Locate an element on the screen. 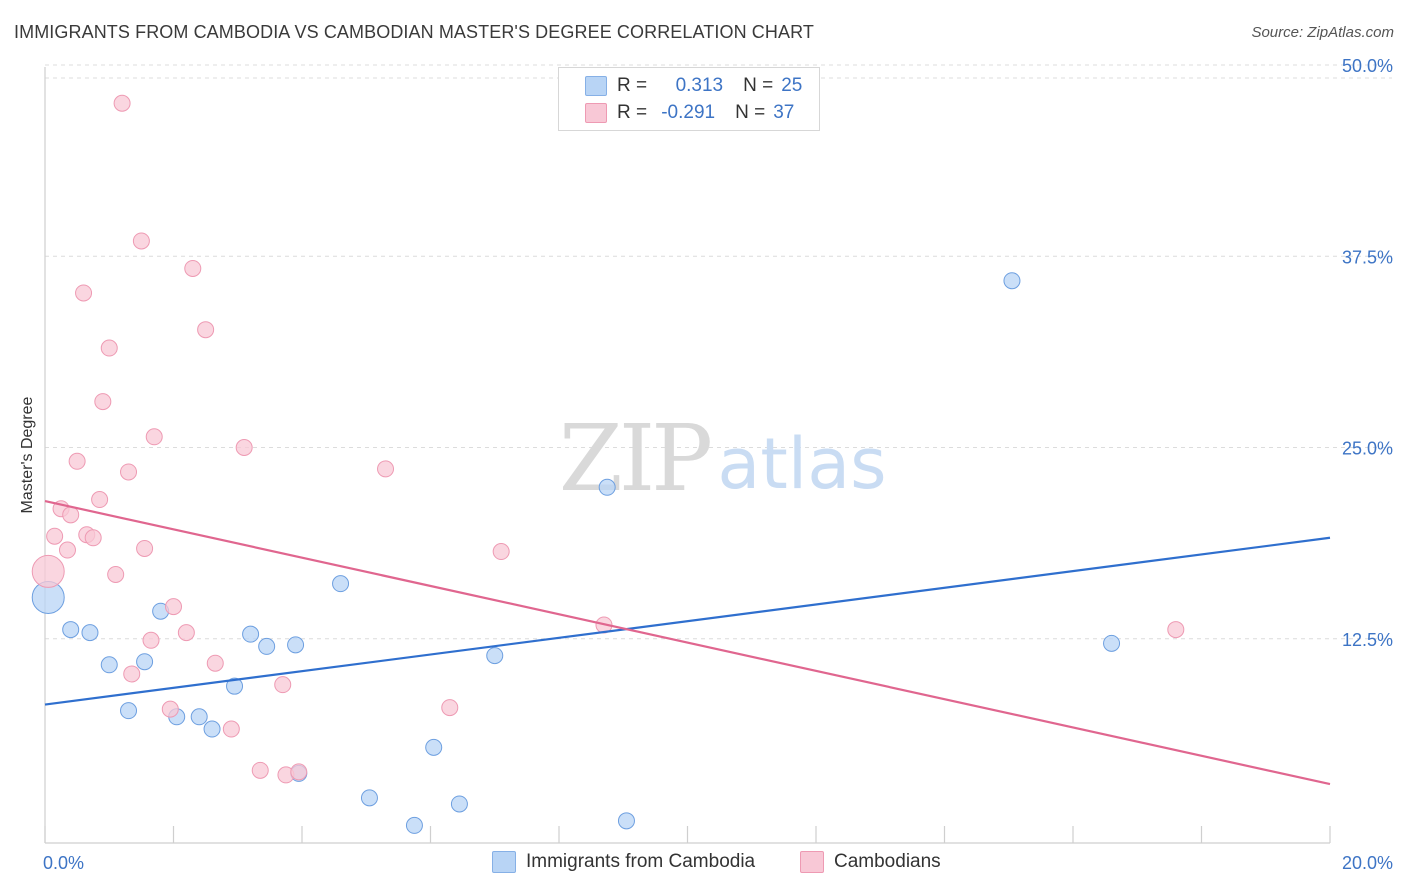 The width and height of the screenshot is (1406, 892). legend-row-cambodians: R = -0.291 N = 37 is located at coordinates (689, 113).